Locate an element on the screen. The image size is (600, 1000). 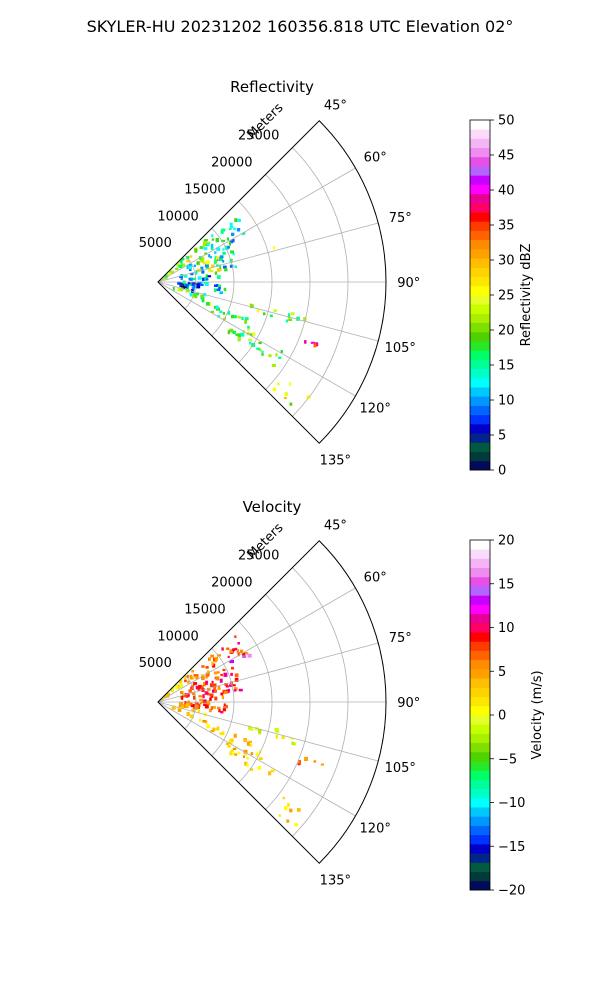
range-tick-label: 10000 is located at coordinates (177, 216).